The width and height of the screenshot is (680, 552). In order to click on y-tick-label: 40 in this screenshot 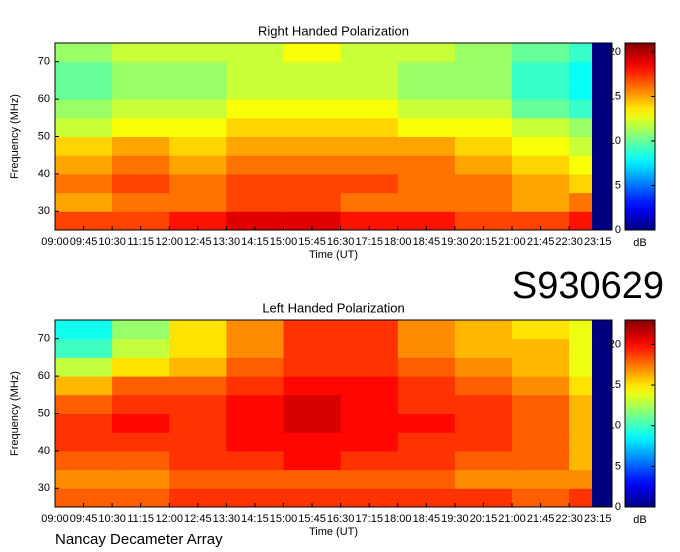, I will do `click(44, 451)`.